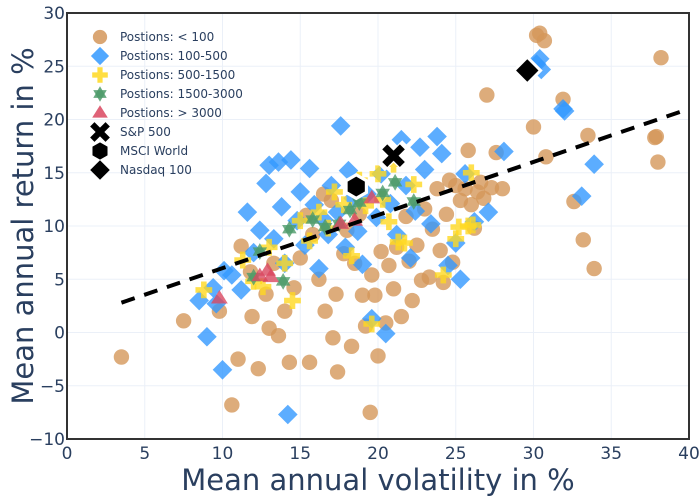  I want to click on x-axis-title: Mean annual volatility in %, so click(377, 480).